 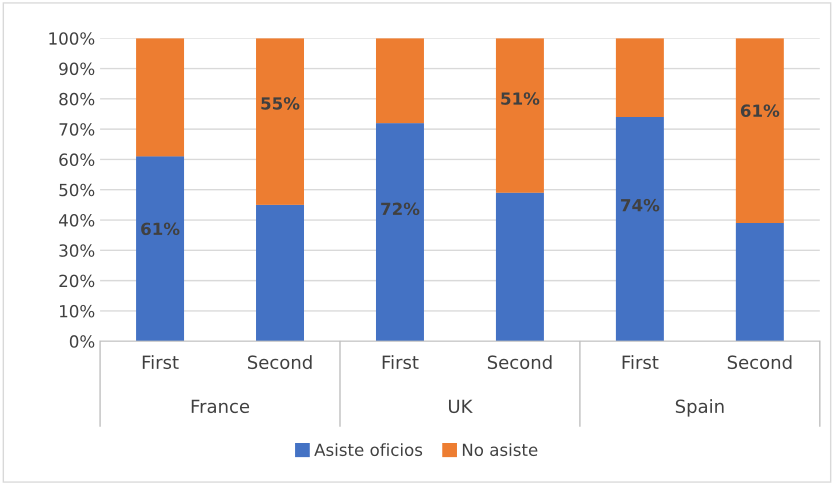 What do you see at coordinates (77, 311) in the screenshot?
I see `y-tick-label: 10%` at bounding box center [77, 311].